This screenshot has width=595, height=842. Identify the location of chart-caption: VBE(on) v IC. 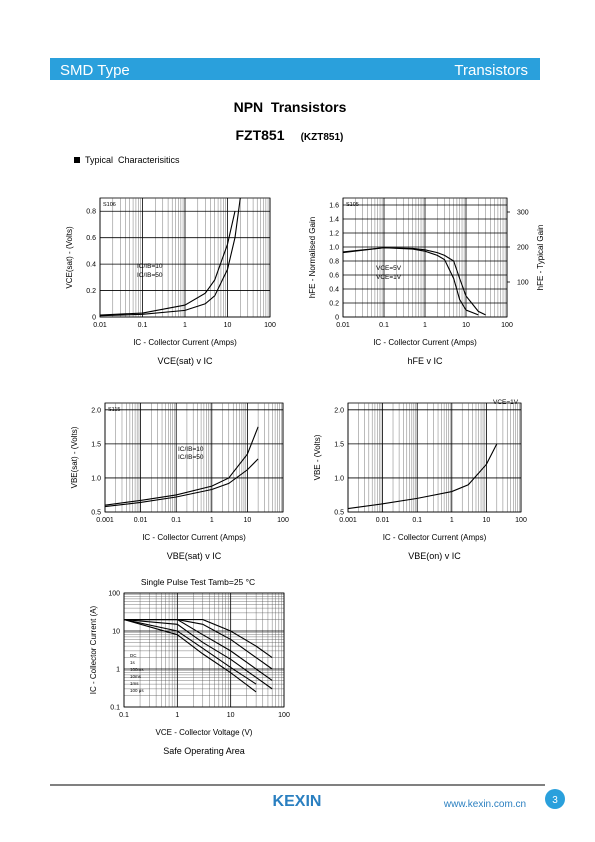
(434, 556).